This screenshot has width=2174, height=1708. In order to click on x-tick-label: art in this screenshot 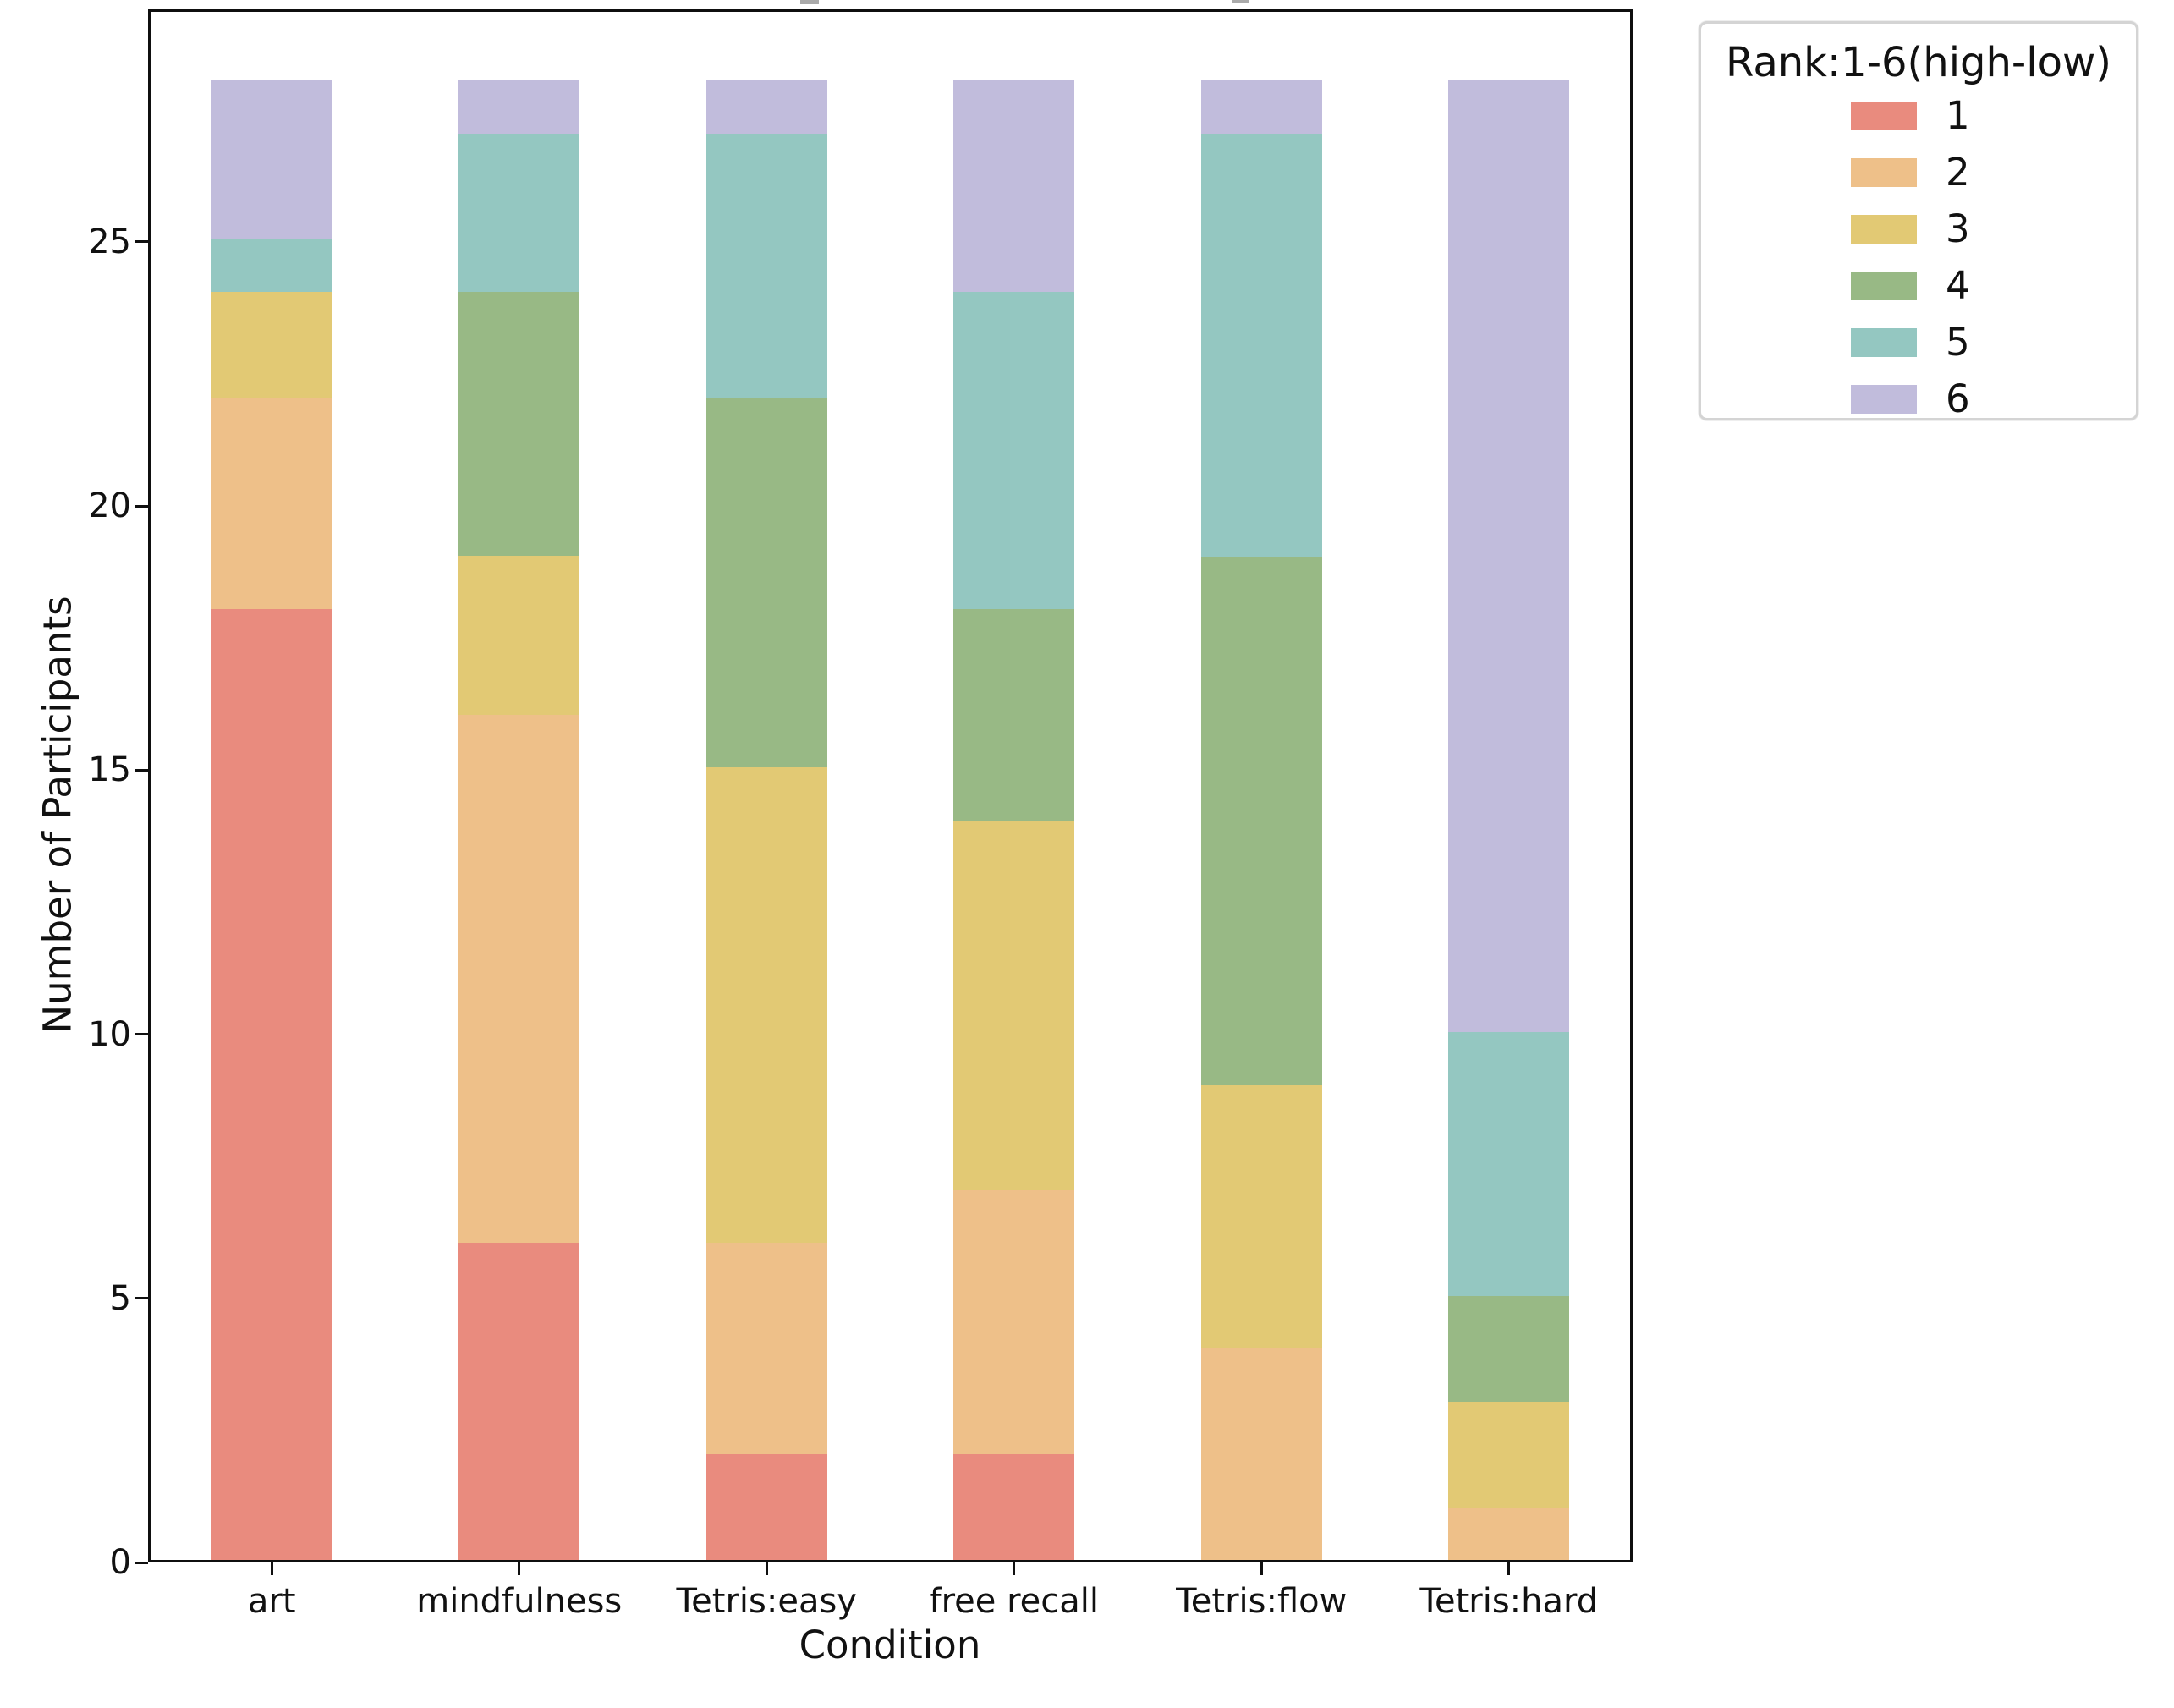, I will do `click(271, 1601)`.